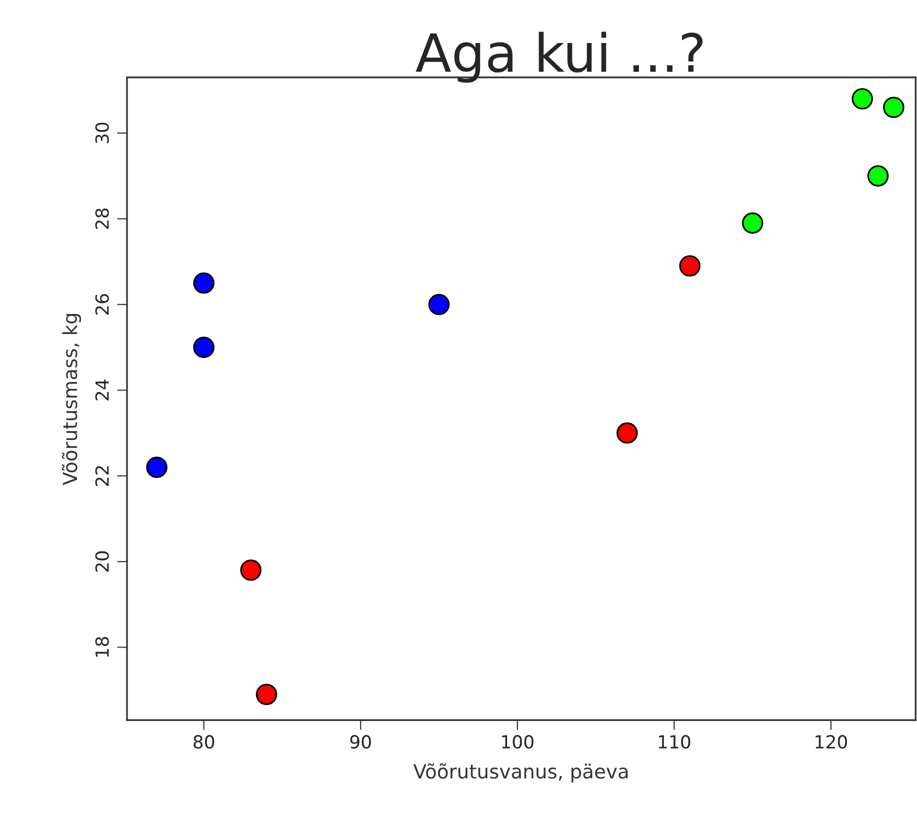  Describe the element at coordinates (102, 304) in the screenshot. I see `y-tick-label: 26` at that location.